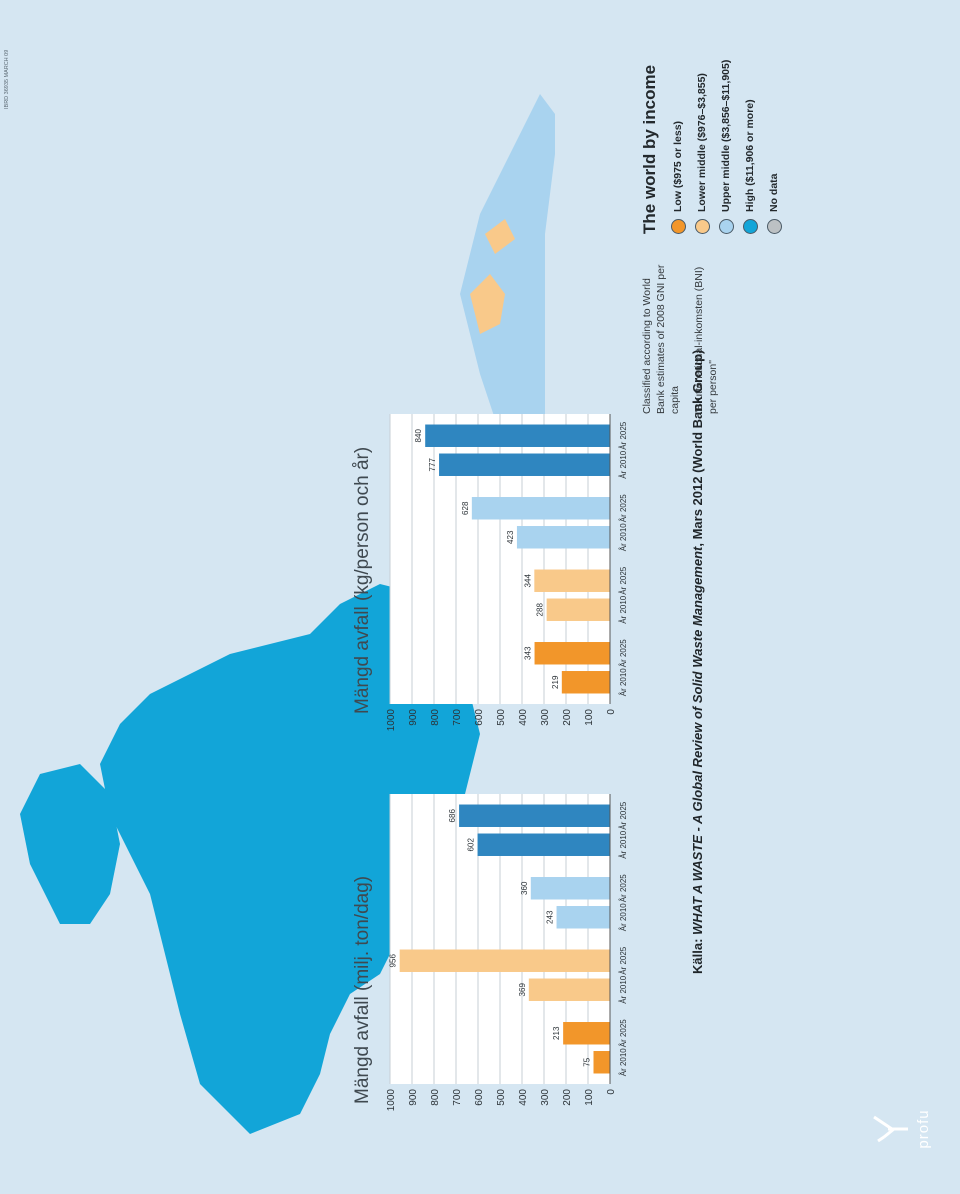 The image size is (960, 1194). I want to click on tree-logo-icon, so click(890, 1129).